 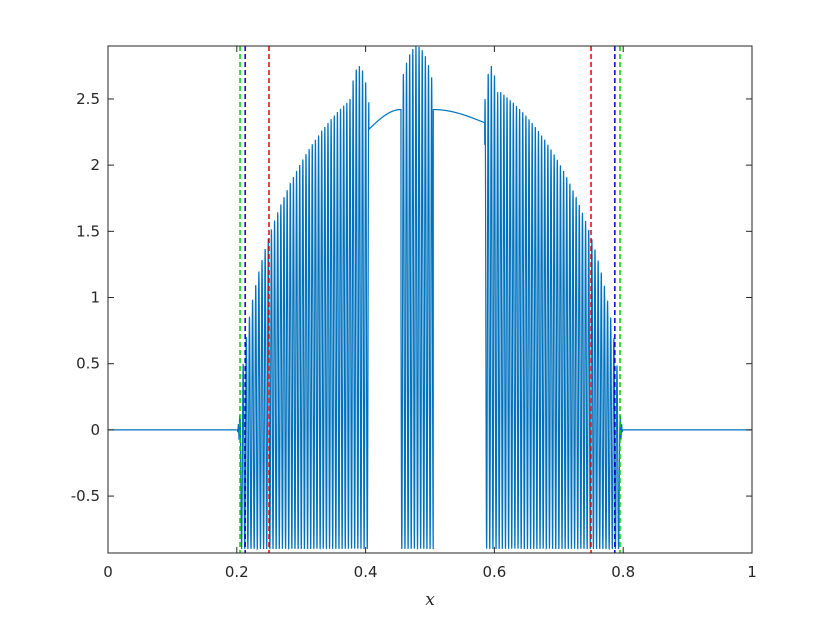 What do you see at coordinates (88, 99) in the screenshot?
I see `y-tick-label: 2.5` at bounding box center [88, 99].